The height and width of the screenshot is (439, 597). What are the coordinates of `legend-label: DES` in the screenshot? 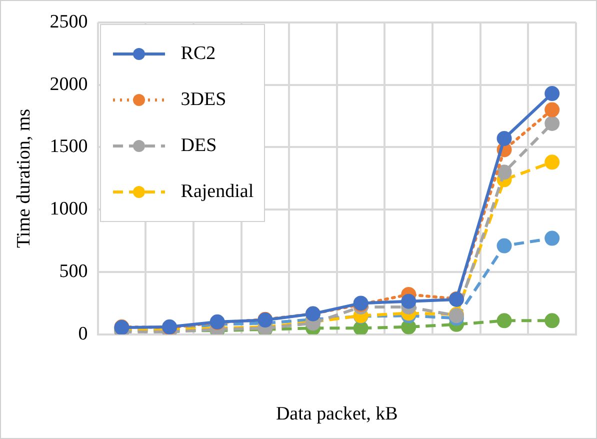 It's located at (198, 146).